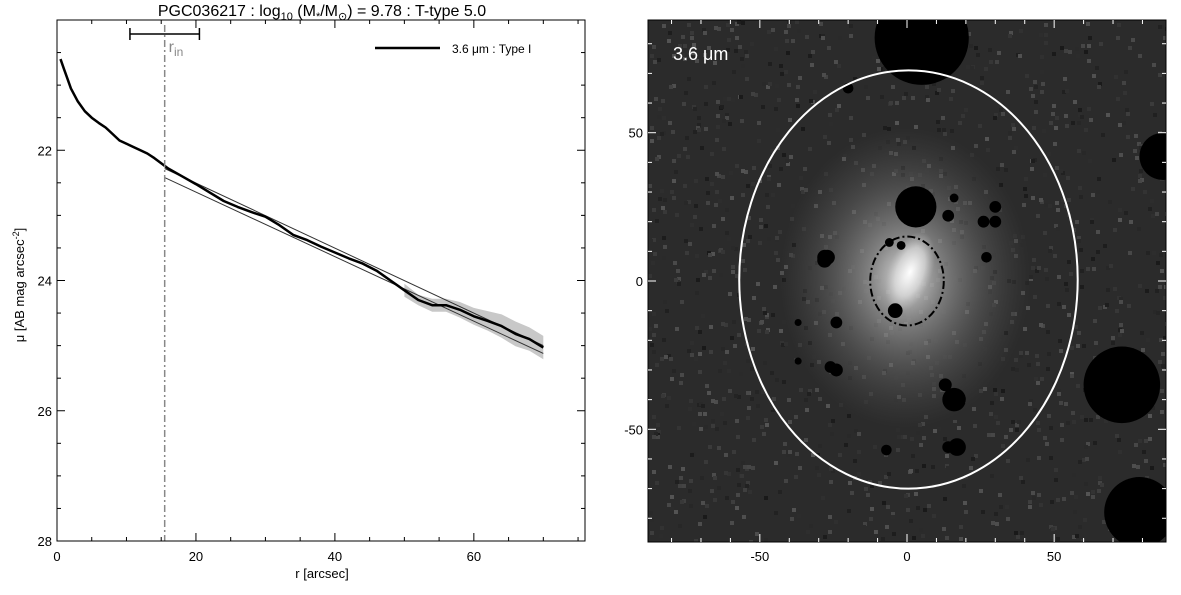 This screenshot has width=1181, height=595. I want to click on x-axis-label: r [arcsec], so click(321, 573).